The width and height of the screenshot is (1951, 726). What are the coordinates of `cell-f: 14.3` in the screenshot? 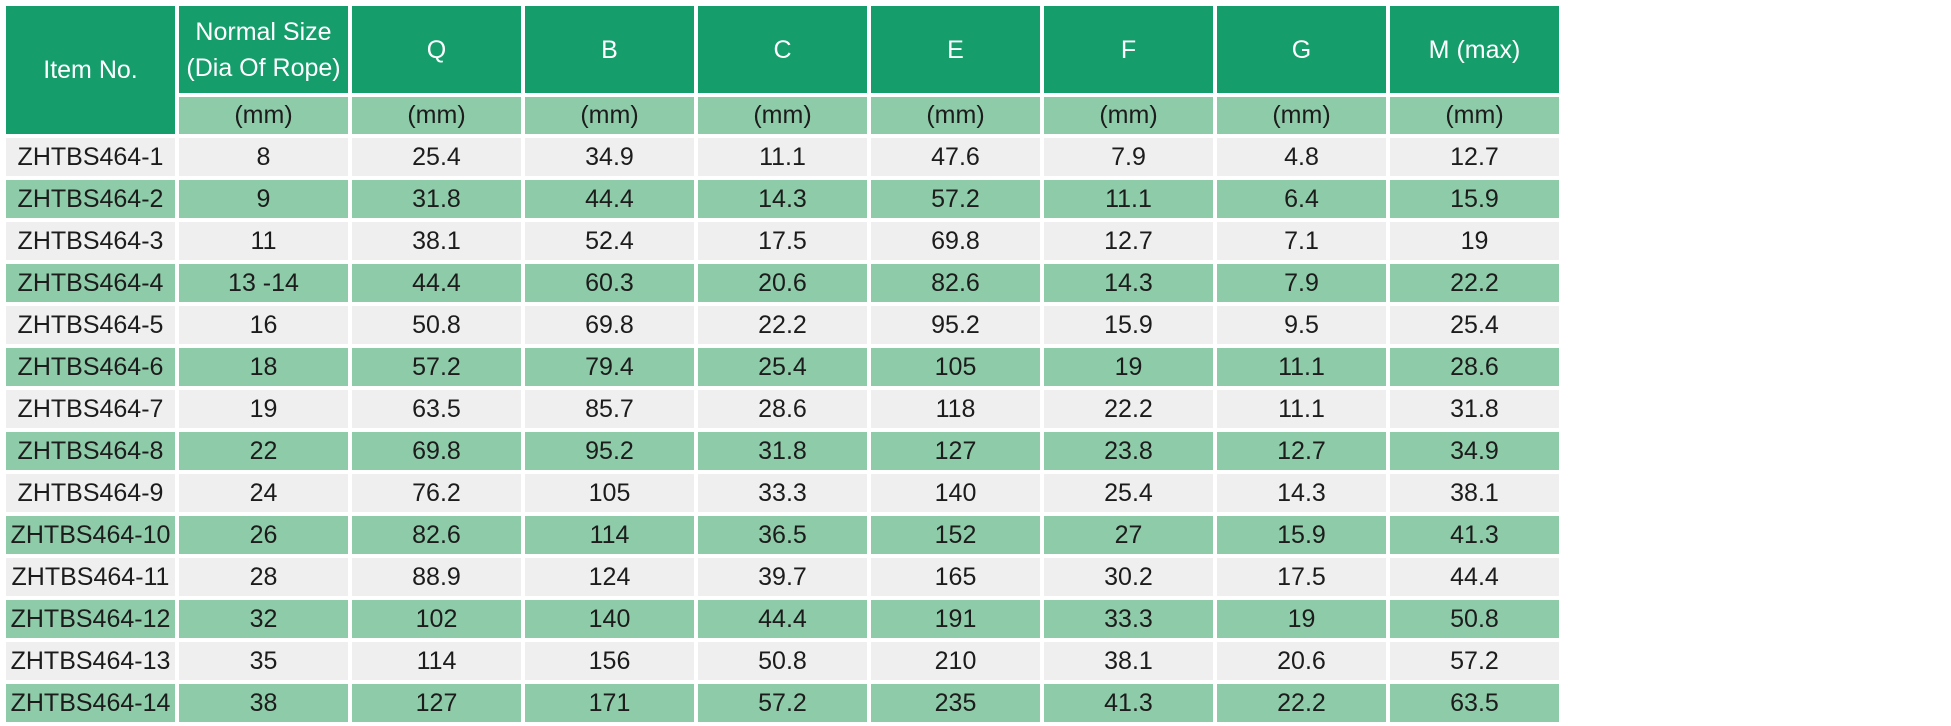 It's located at (1128, 283).